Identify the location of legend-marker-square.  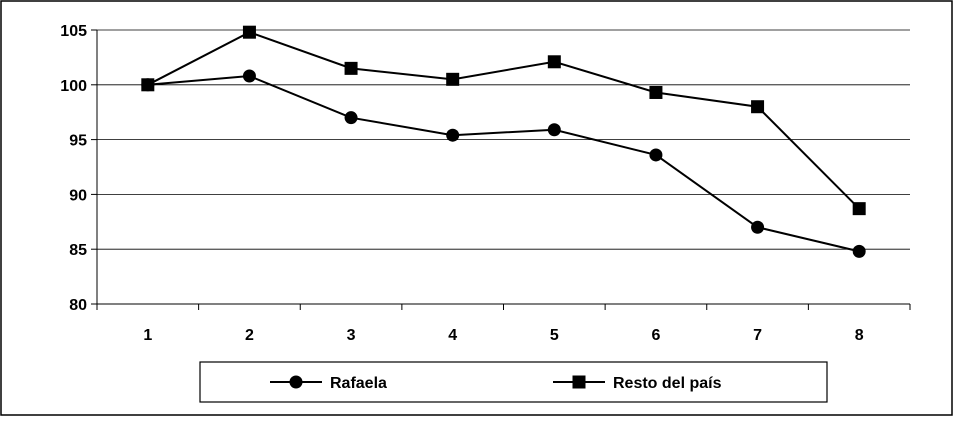
(579, 382).